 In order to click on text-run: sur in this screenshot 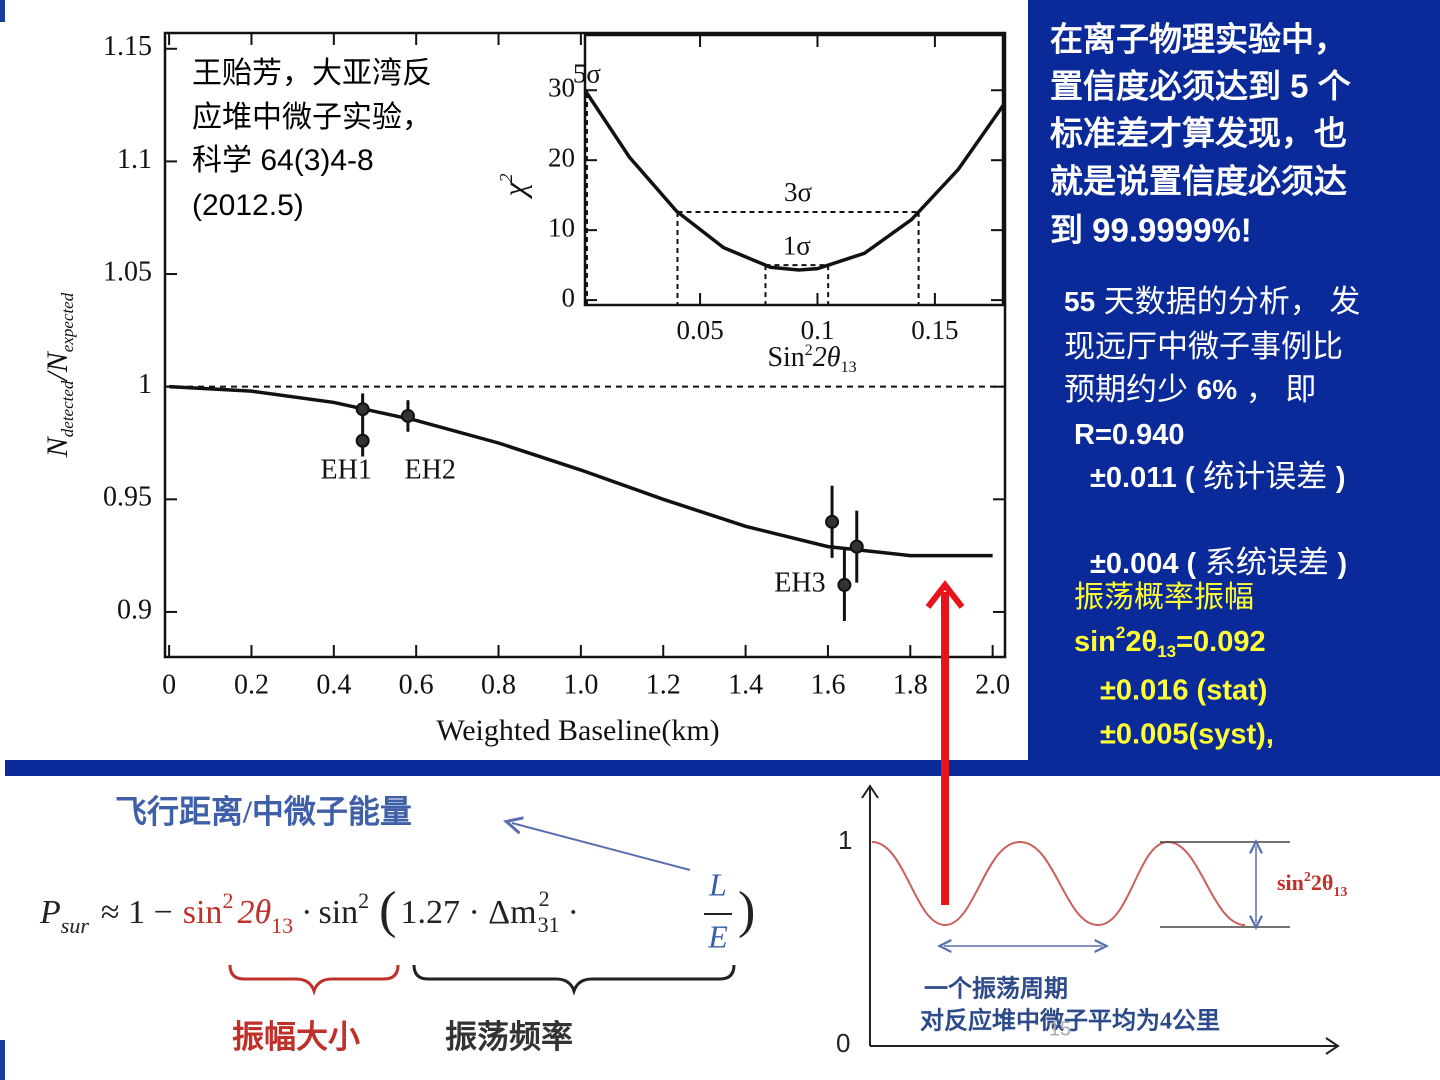, I will do `click(75, 925)`.